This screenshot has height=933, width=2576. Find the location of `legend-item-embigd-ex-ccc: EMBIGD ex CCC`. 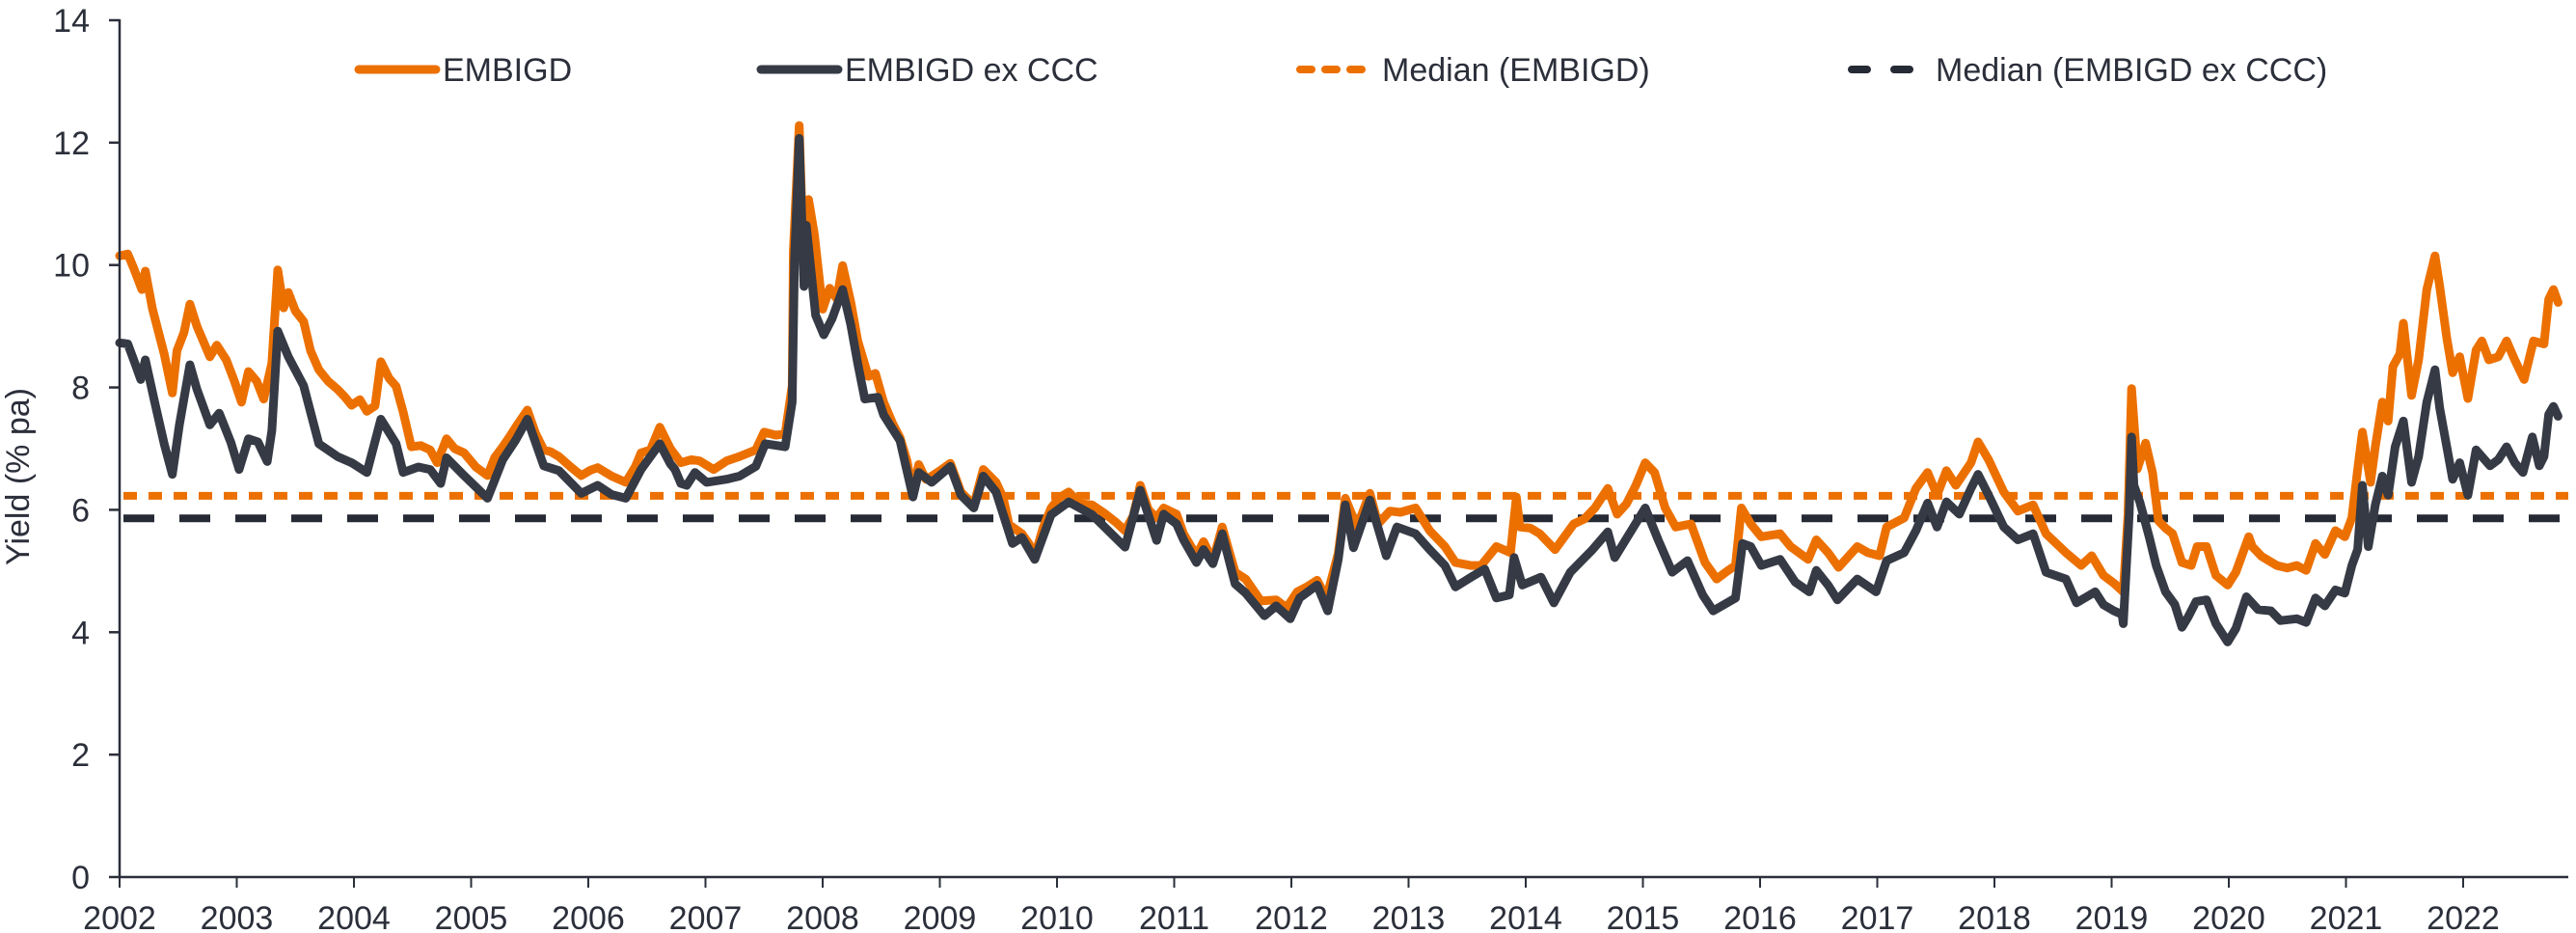

legend-item-embigd-ex-ccc: EMBIGD ex CCC is located at coordinates (927, 70).